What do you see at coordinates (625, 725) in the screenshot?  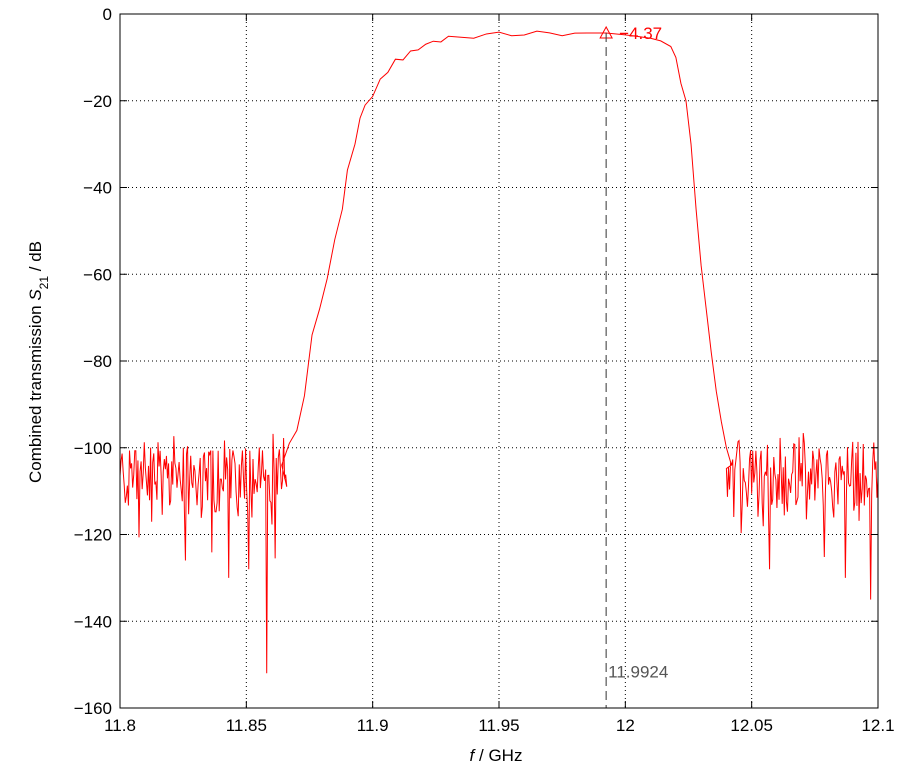 I see `x-tick-label: 12` at bounding box center [625, 725].